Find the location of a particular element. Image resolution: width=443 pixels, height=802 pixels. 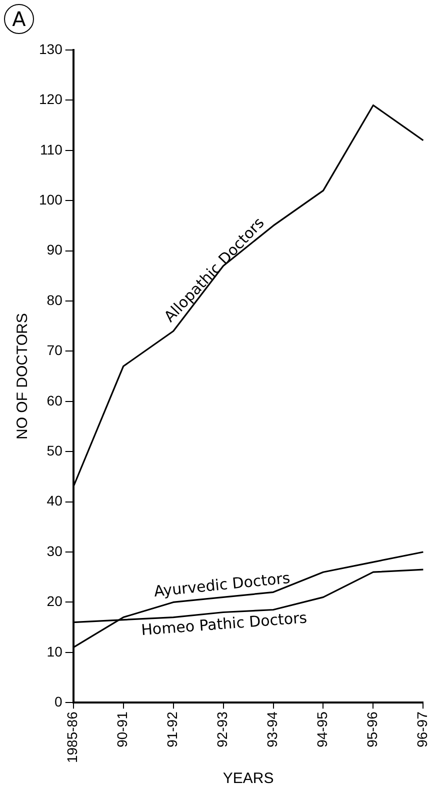

y-tick-label: 20 is located at coordinates (54, 601).